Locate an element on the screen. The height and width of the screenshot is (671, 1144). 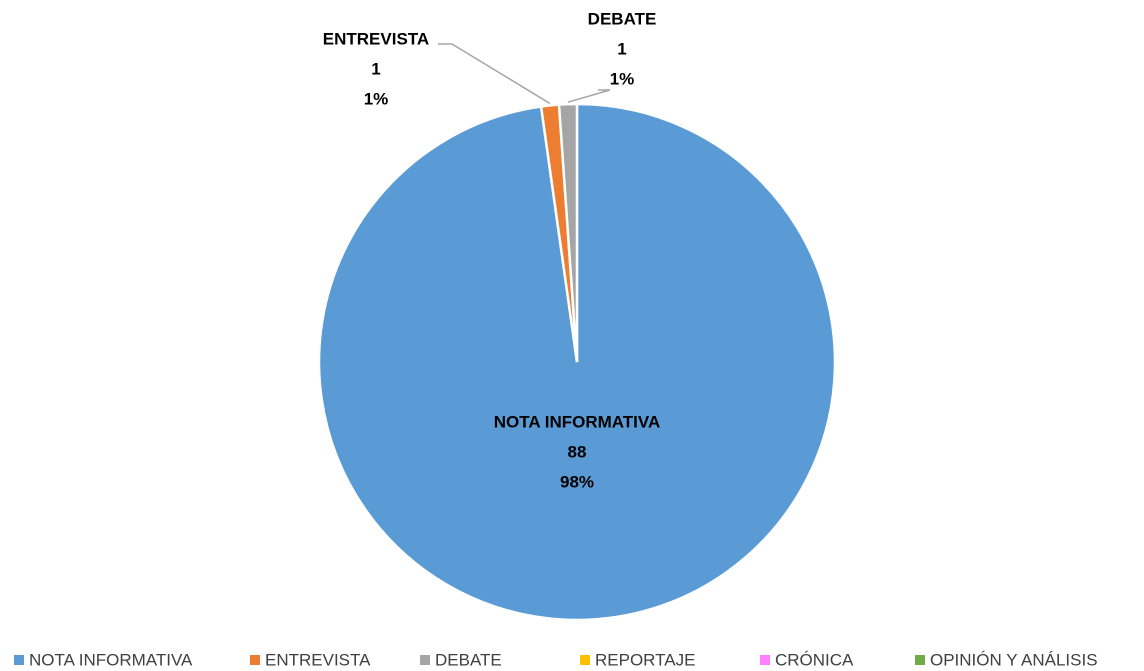
legend-label: NOTA INFORMATIVA is located at coordinates (111, 659).